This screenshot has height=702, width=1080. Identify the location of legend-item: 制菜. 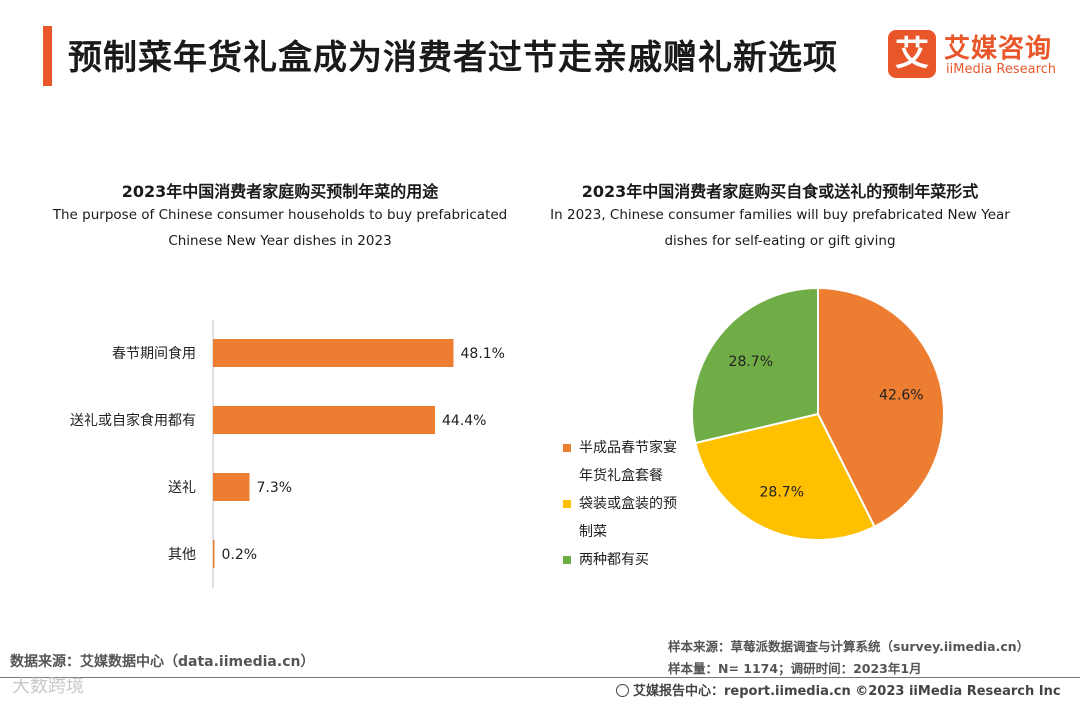
(643, 532).